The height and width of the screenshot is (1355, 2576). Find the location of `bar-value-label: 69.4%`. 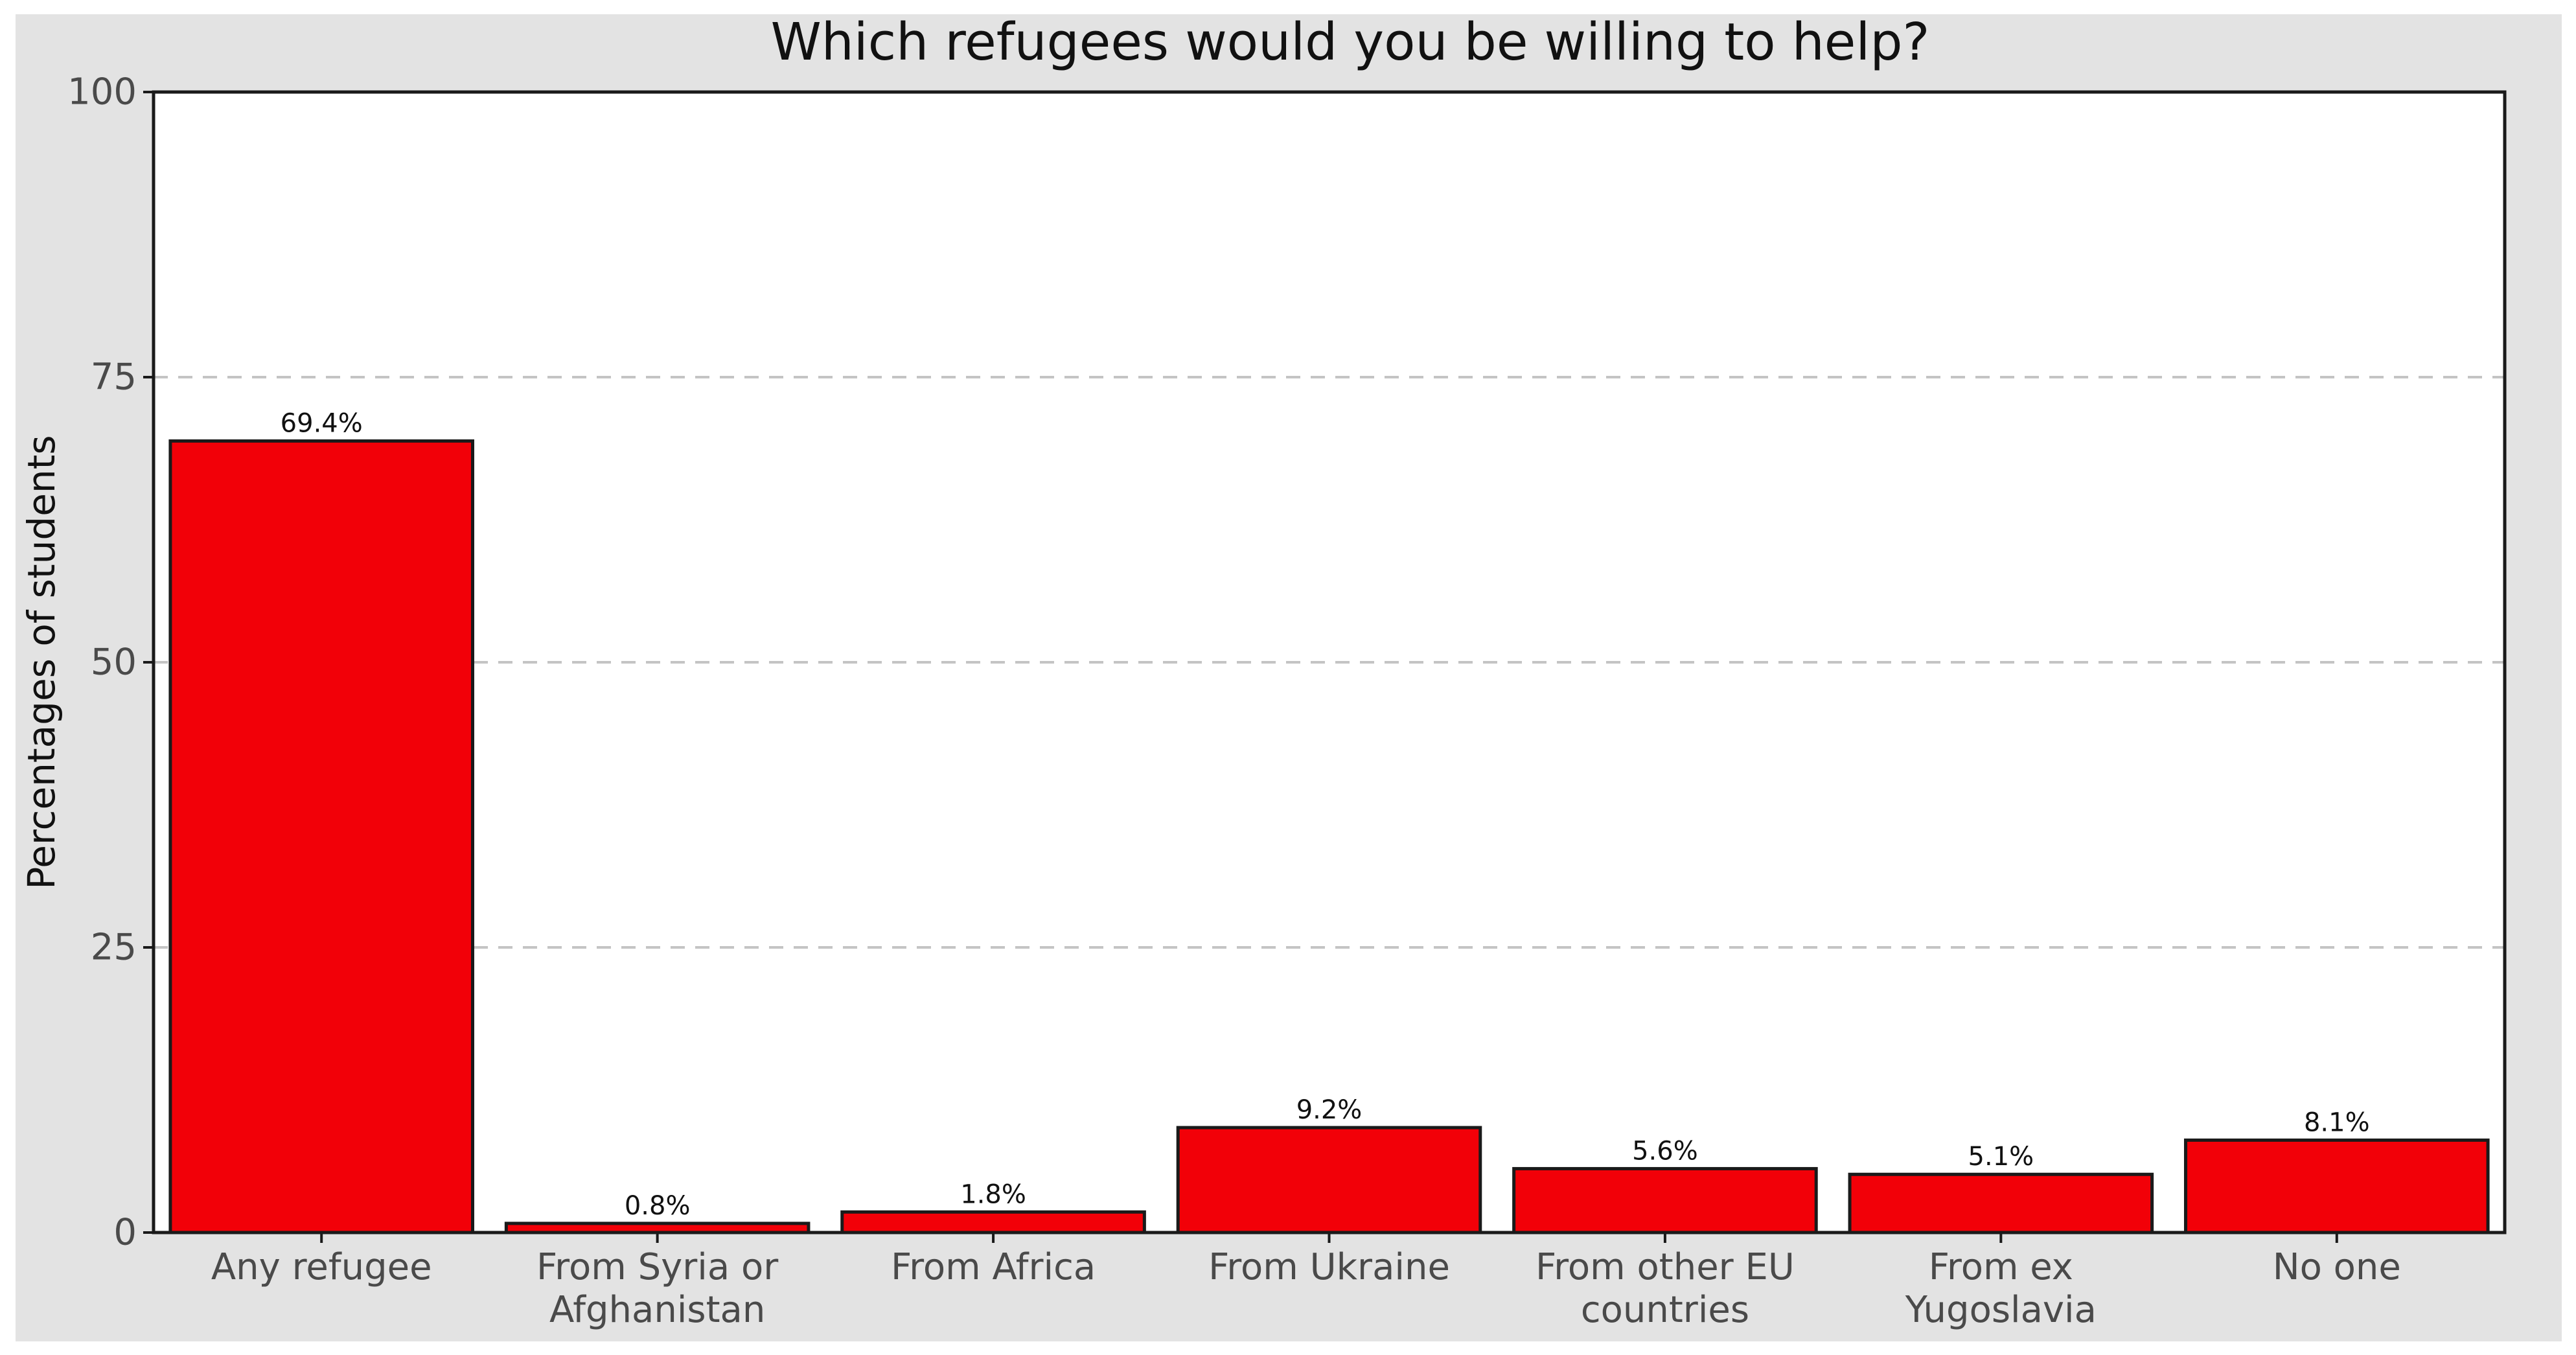

bar-value-label: 69.4% is located at coordinates (322, 424).